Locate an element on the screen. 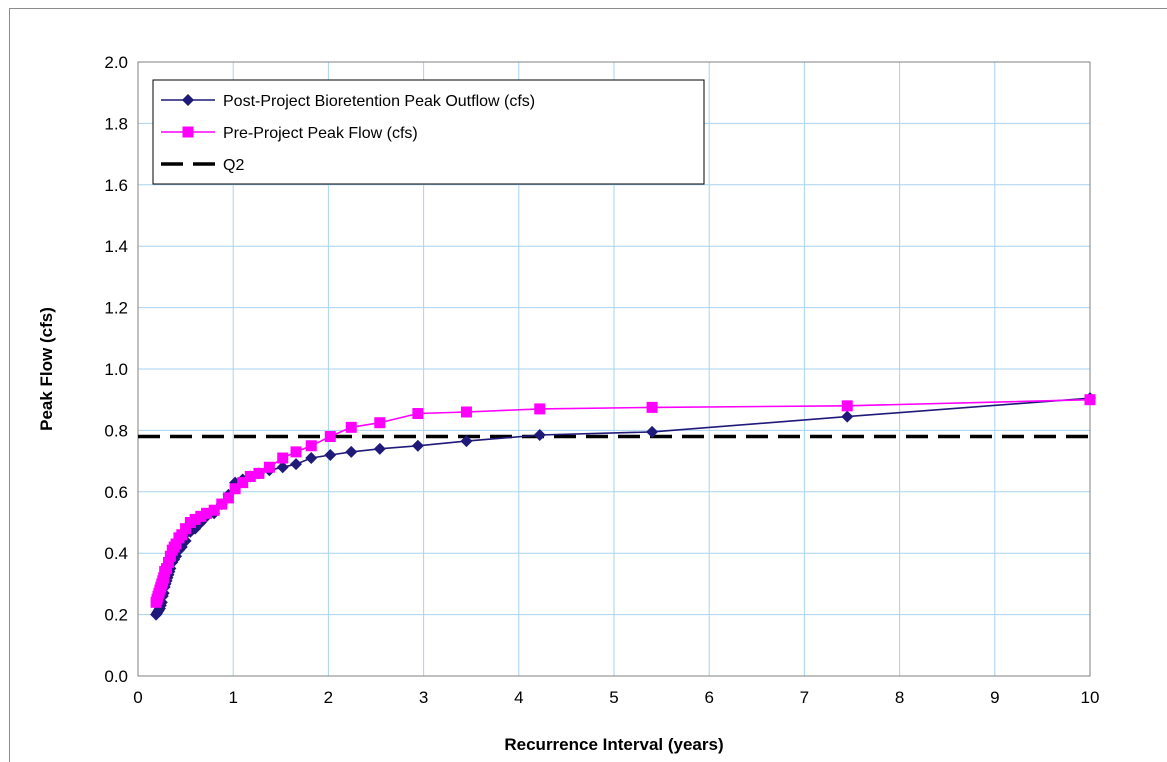  x-tick-label: 8 is located at coordinates (899, 697).